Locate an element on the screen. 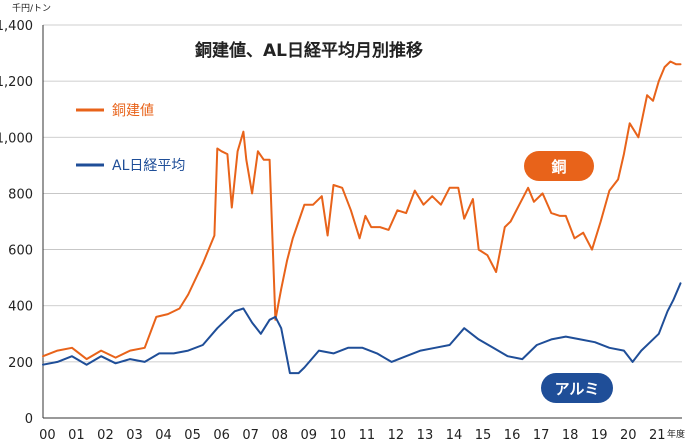 Image resolution: width=690 pixels, height=440 pixels. legend-label-copper: 銅建値 is located at coordinates (133, 111).